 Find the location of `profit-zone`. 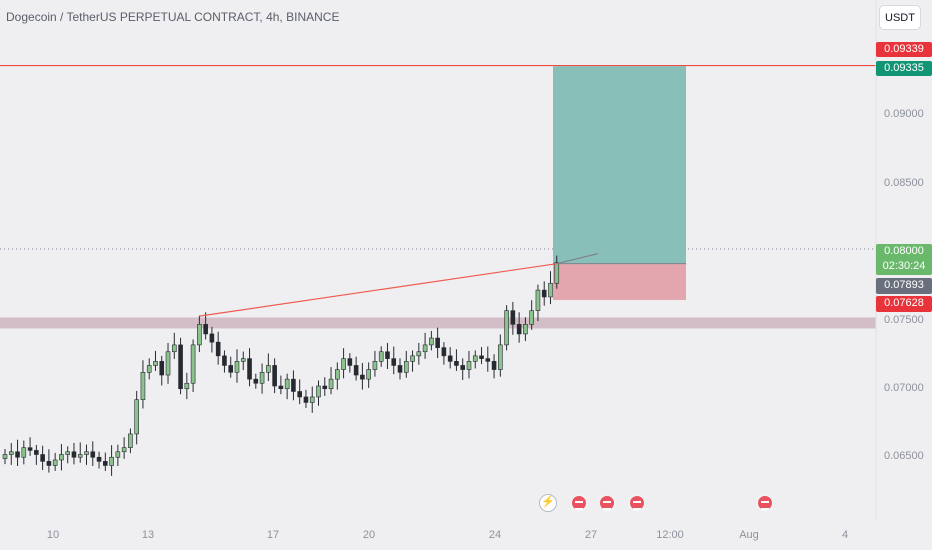

profit-zone is located at coordinates (619, 165).